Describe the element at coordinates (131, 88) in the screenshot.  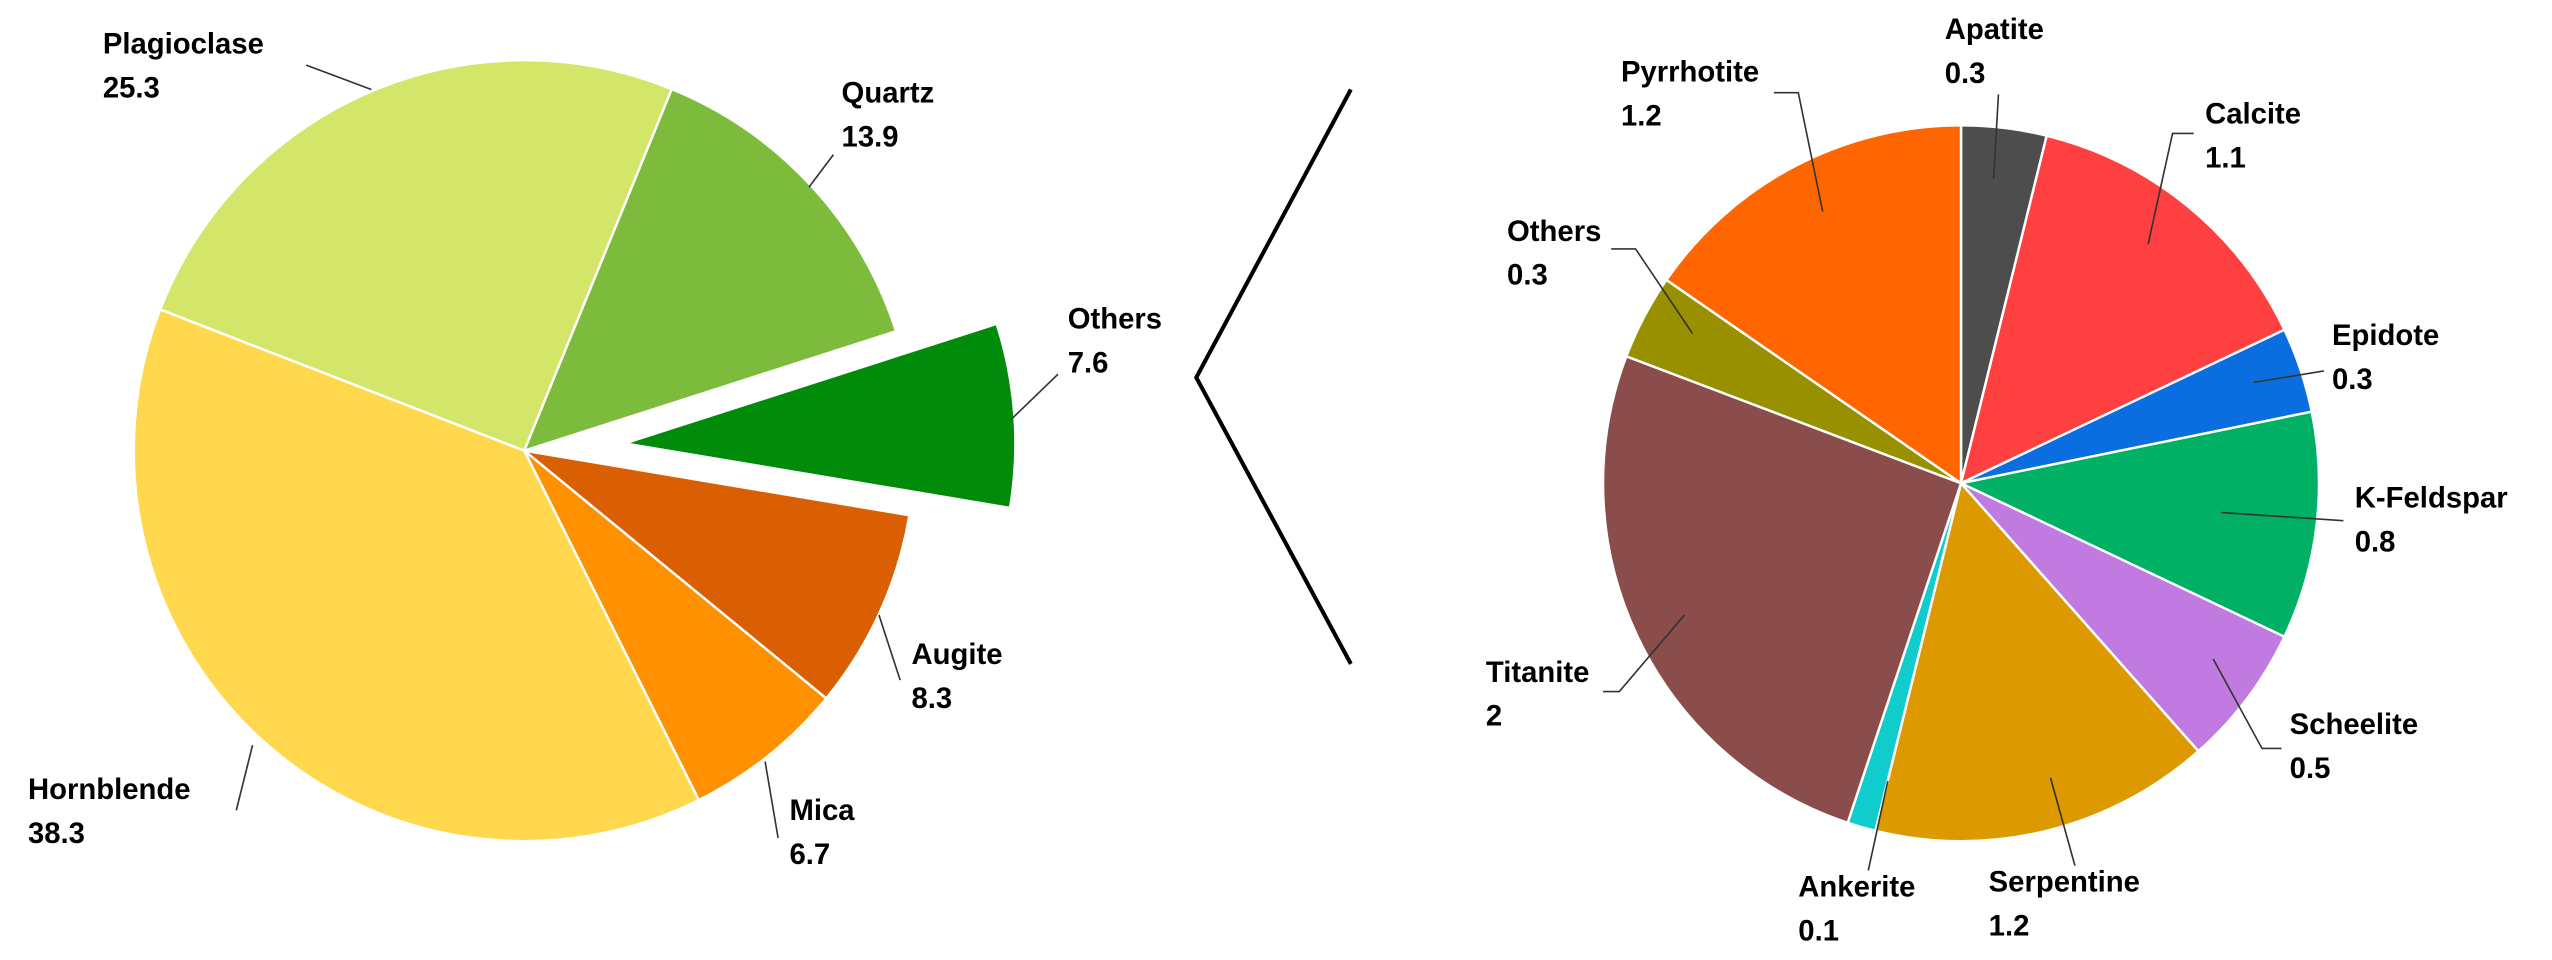
I see `value-label: 25.3` at that location.